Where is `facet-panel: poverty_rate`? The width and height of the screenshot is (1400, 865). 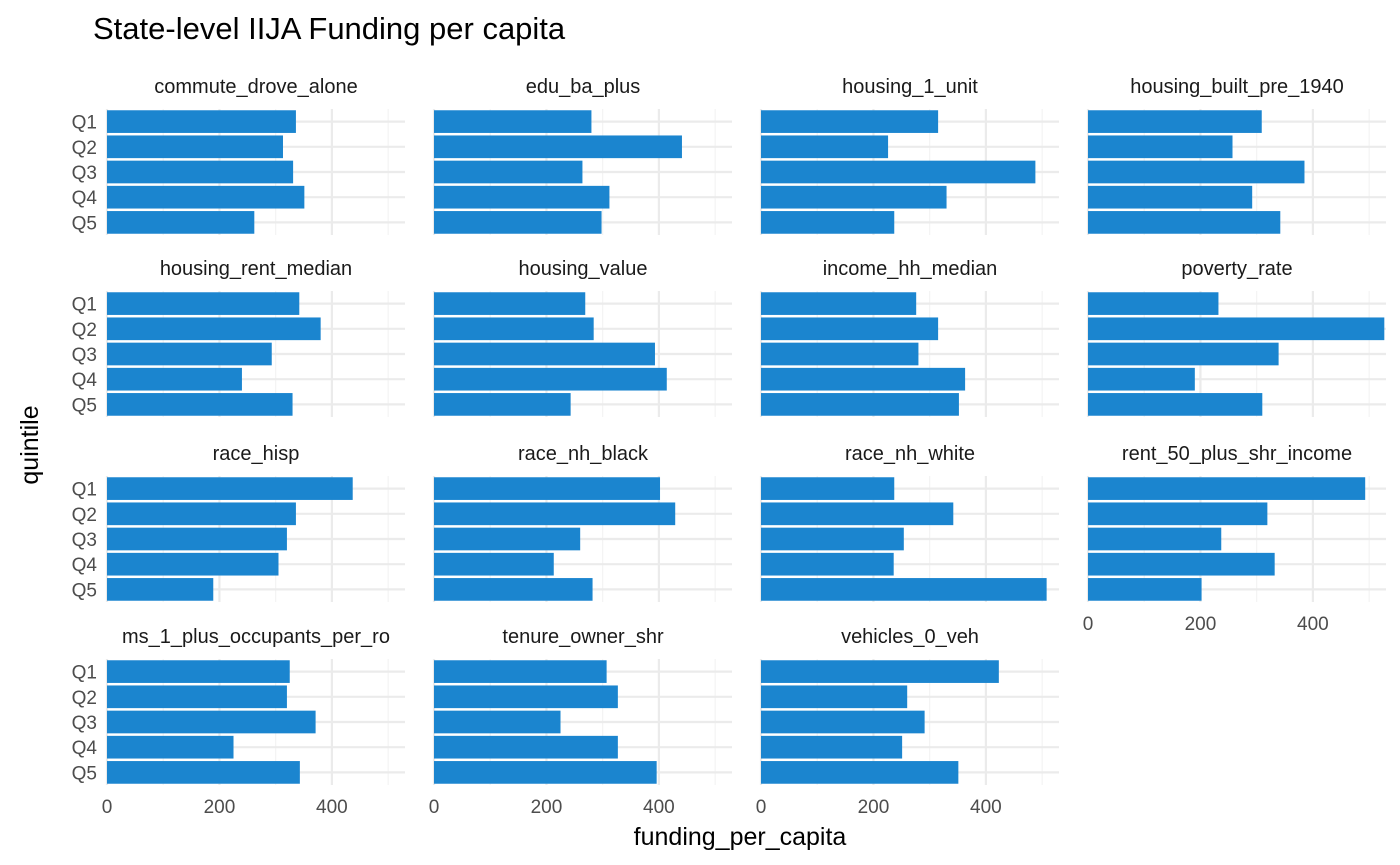 facet-panel: poverty_rate is located at coordinates (1236, 337).